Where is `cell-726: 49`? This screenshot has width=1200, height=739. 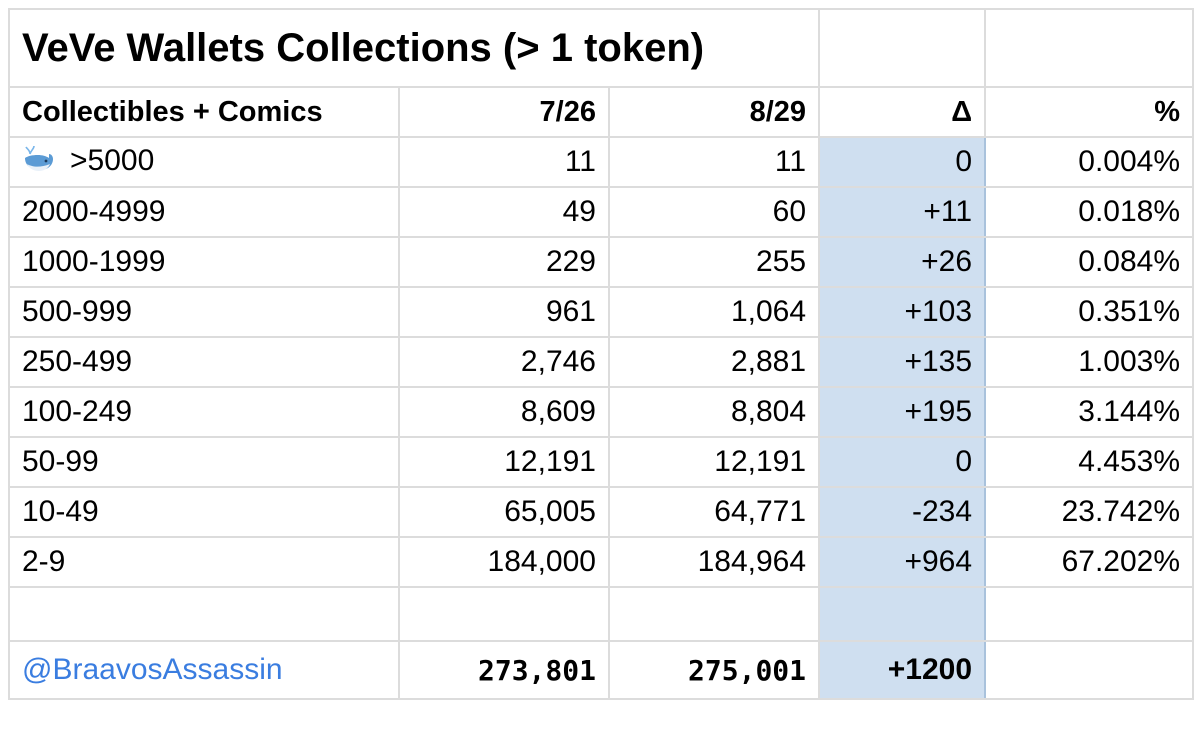
cell-726: 49 is located at coordinates (504, 212).